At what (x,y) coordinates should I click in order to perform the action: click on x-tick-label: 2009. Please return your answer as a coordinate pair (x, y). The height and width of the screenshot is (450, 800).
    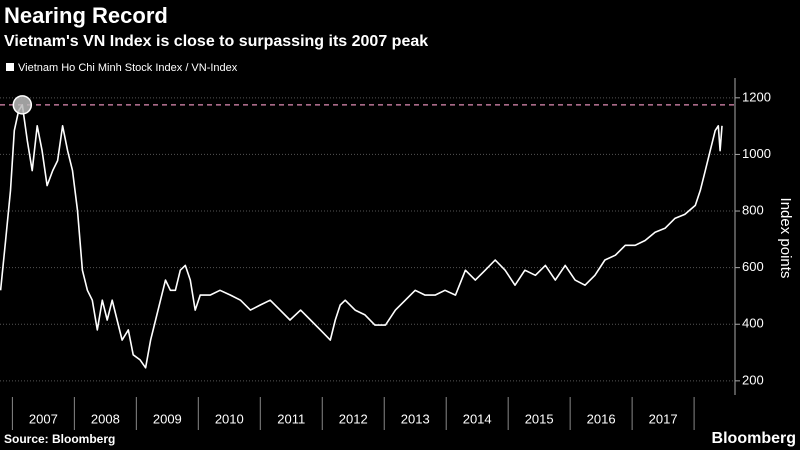
    Looking at the image, I should click on (167, 418).